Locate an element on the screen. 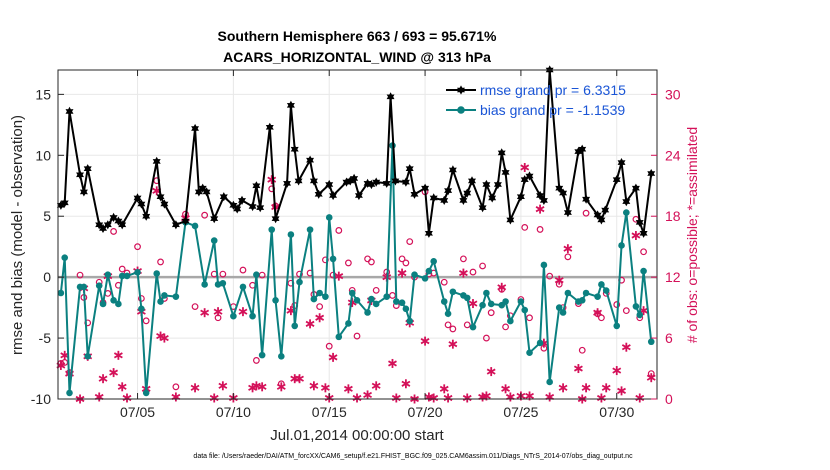 The width and height of the screenshot is (830, 470). y2-tick-label: 18 is located at coordinates (673, 216).